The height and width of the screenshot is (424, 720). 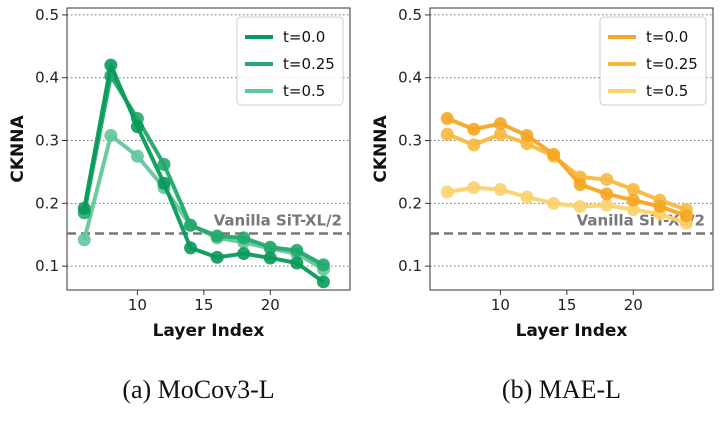 What do you see at coordinates (561, 389) in the screenshot?
I see `caption: (b) MAE-L` at bounding box center [561, 389].